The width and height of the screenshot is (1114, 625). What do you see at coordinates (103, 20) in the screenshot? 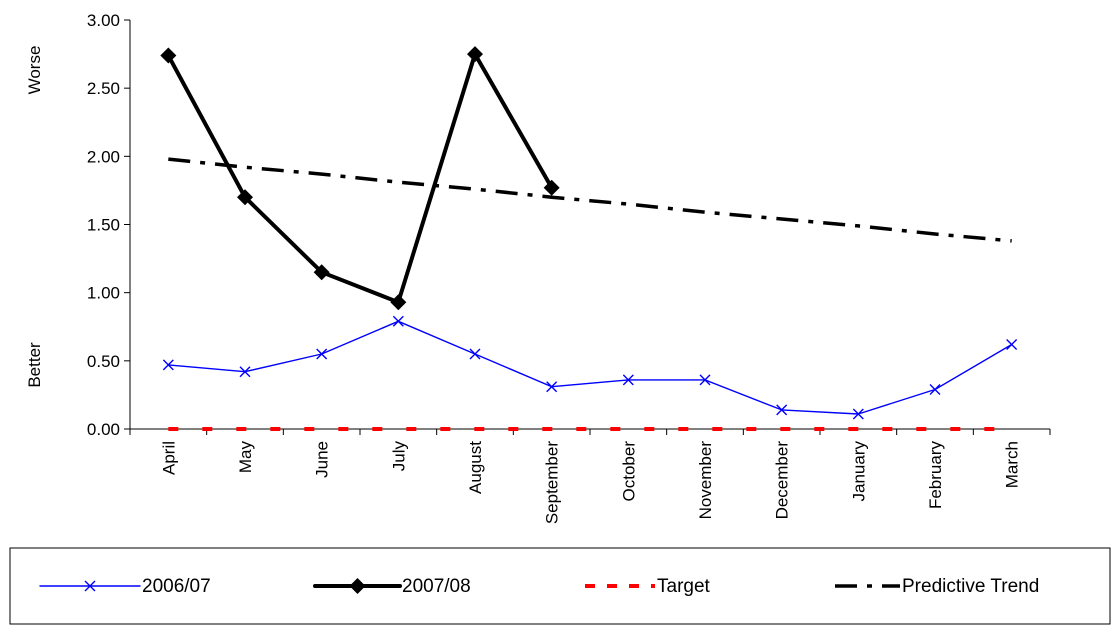
I see `y-tick-label: 3.00` at bounding box center [103, 20].